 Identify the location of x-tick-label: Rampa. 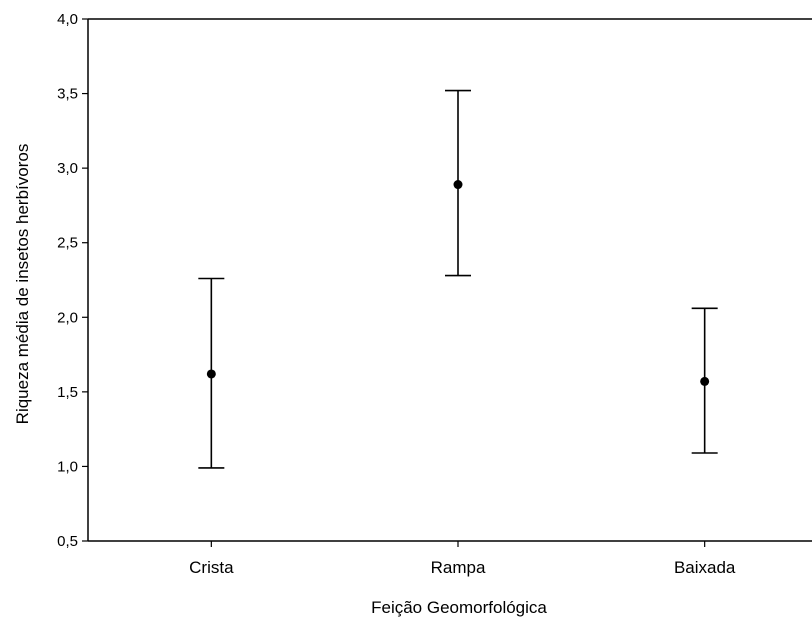
(458, 567).